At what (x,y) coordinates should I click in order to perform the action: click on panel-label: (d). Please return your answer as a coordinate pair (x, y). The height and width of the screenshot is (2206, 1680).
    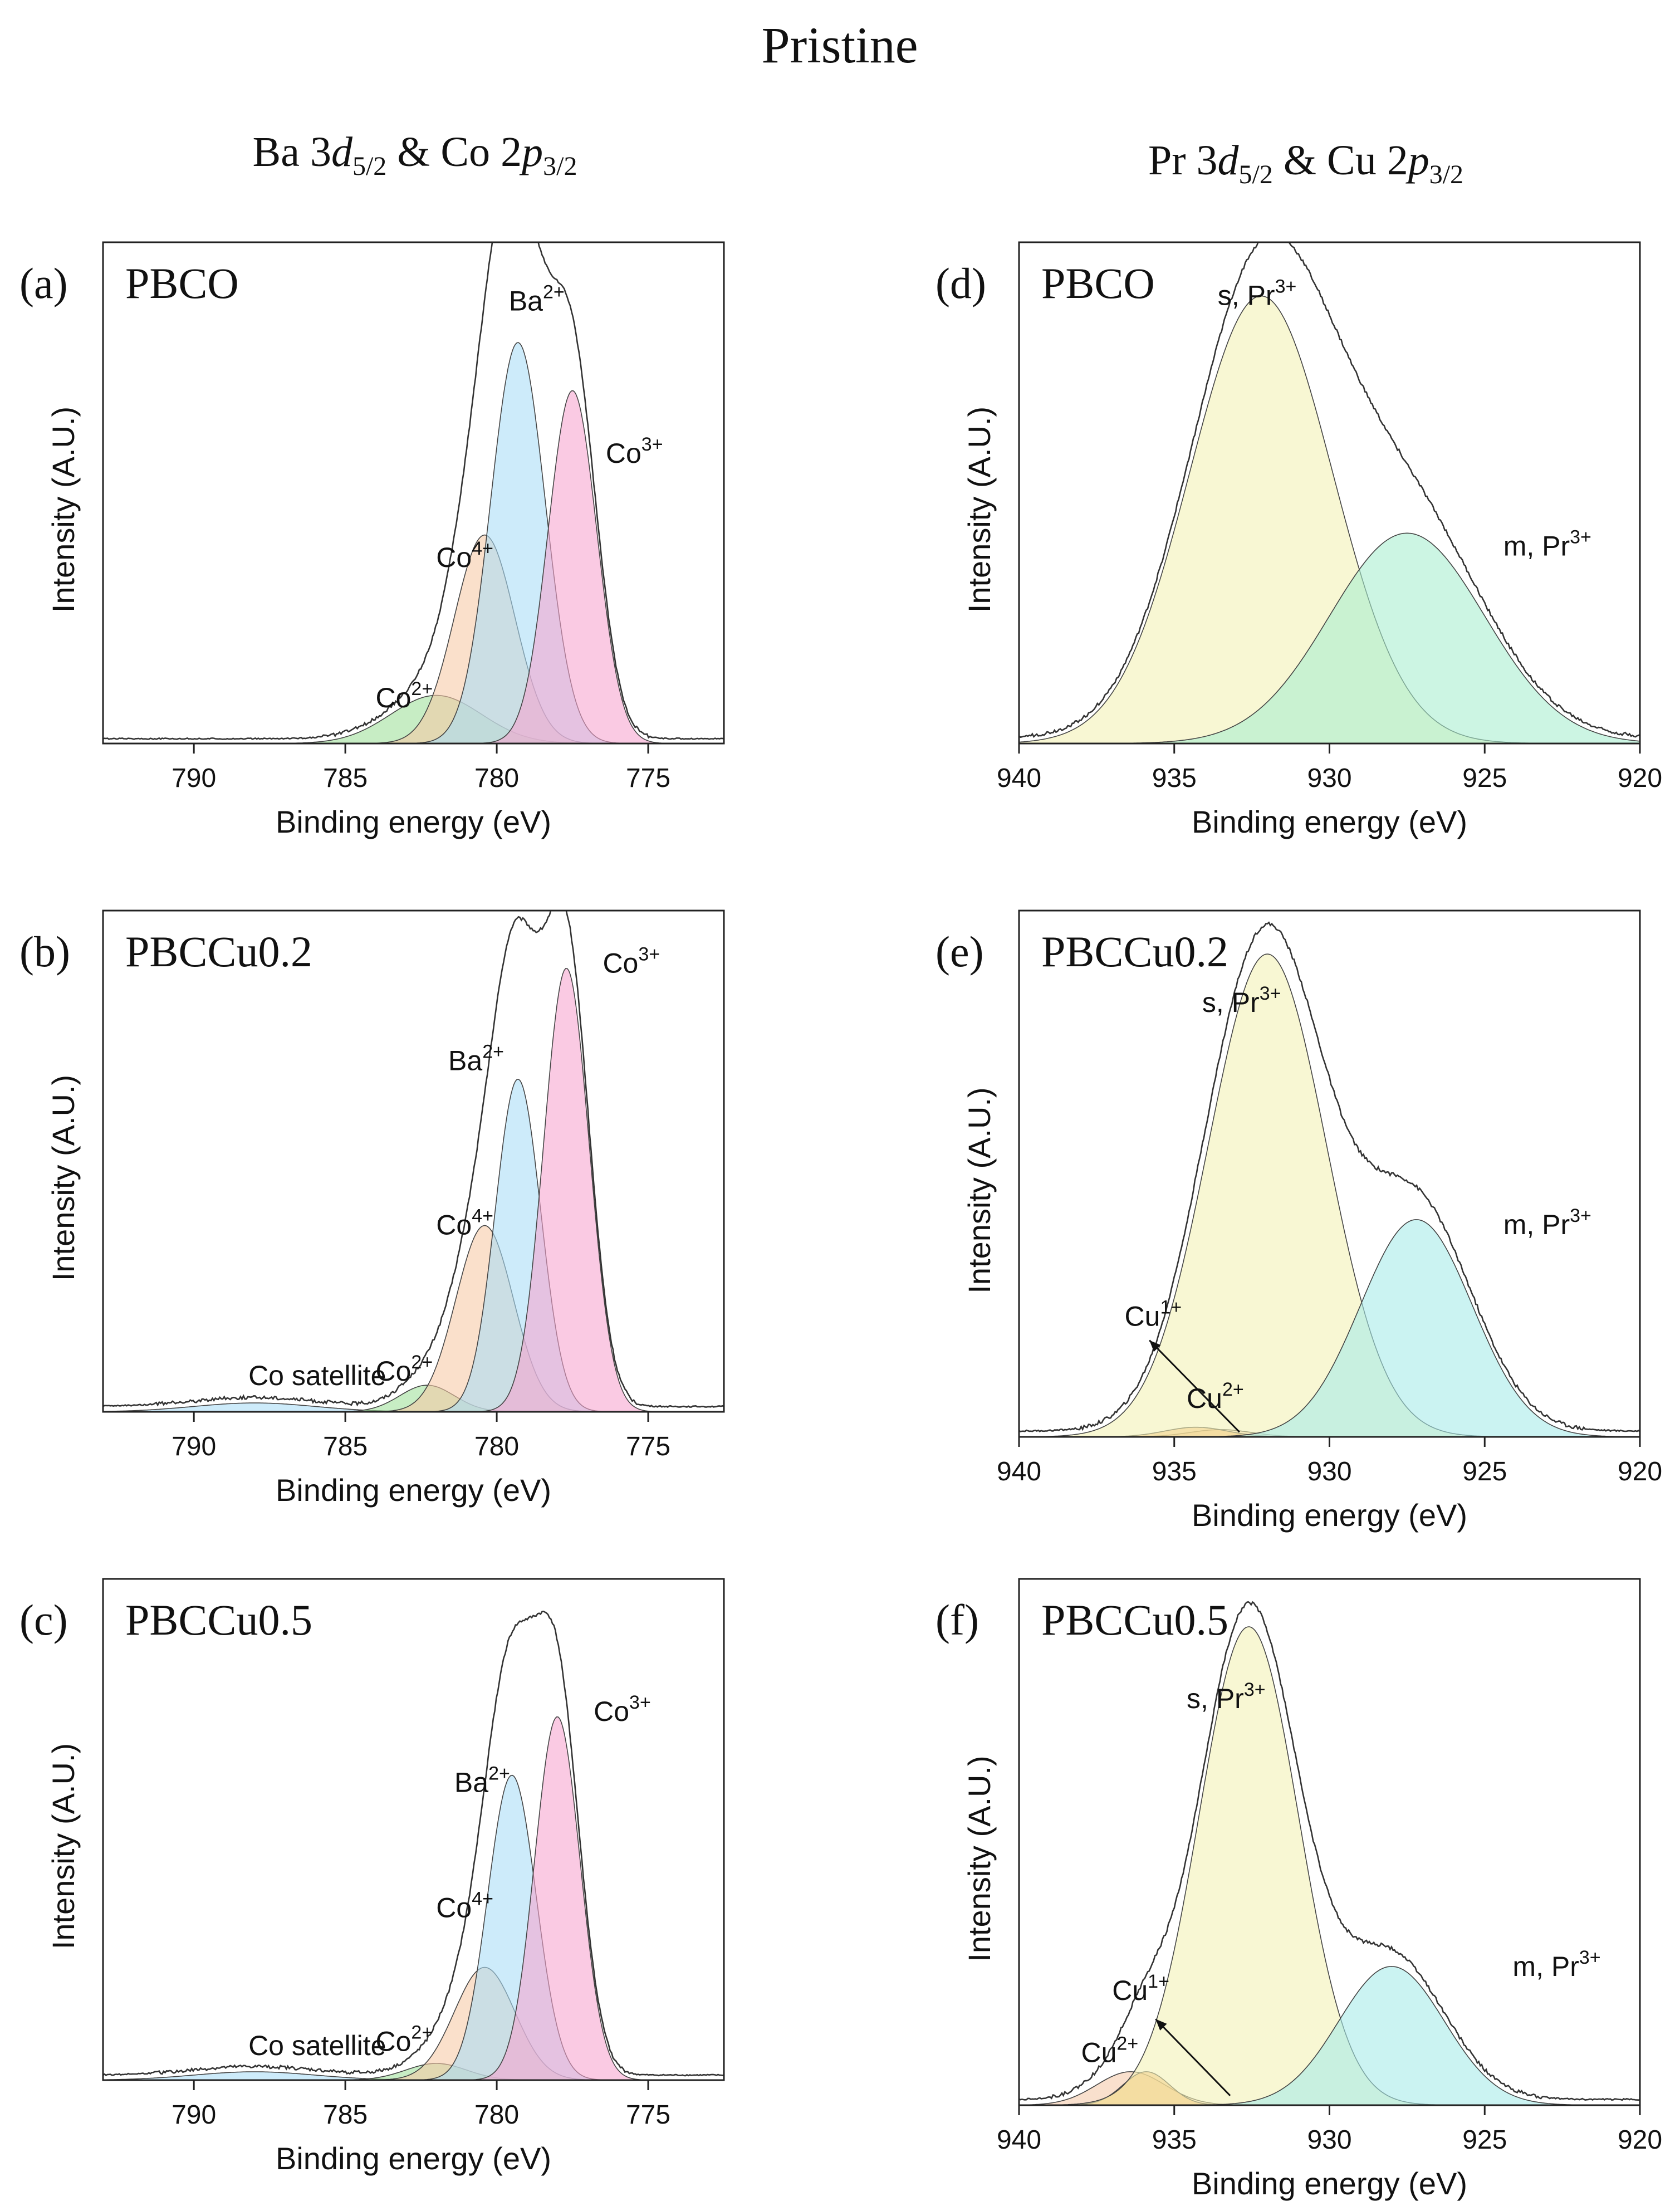
    Looking at the image, I should click on (960, 283).